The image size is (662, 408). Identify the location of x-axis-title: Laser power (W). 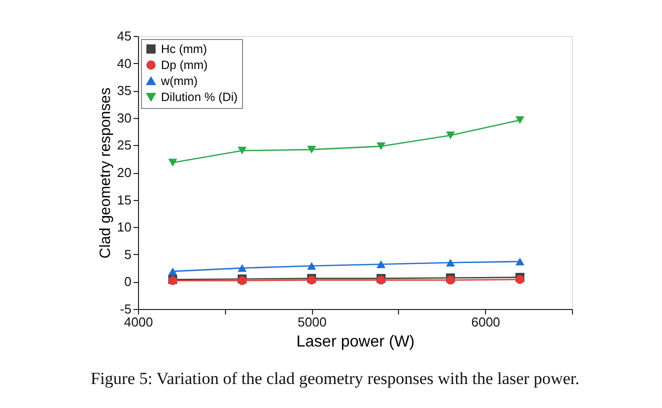
(355, 342).